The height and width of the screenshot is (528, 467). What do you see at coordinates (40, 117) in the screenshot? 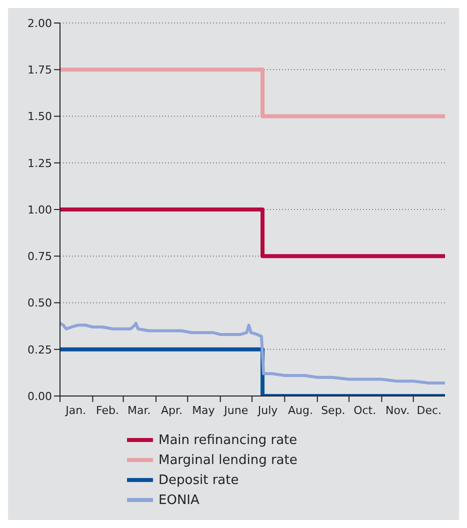
I see `y-tick-label: 1.50` at bounding box center [40, 117].